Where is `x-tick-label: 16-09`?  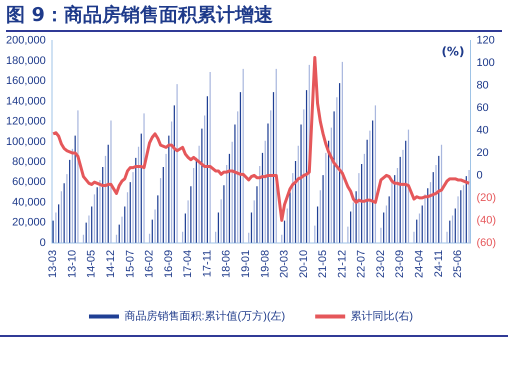
x-tick-label: 16-09 is located at coordinates (168, 264).